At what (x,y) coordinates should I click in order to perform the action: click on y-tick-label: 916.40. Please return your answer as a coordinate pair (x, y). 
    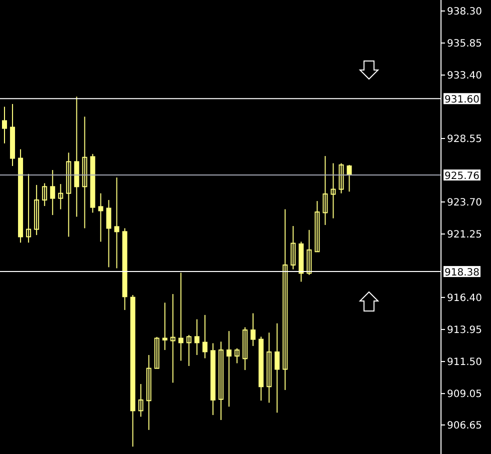
    Looking at the image, I should click on (464, 298).